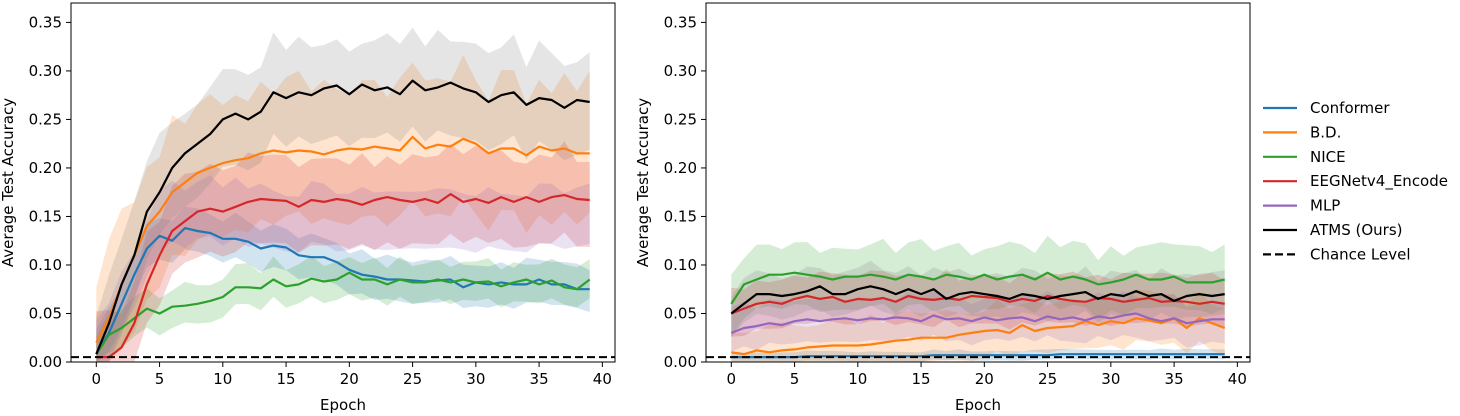 Image resolution: width=1460 pixels, height=416 pixels. Describe the element at coordinates (1350, 108) in the screenshot. I see `legend-label: Conformer` at that location.